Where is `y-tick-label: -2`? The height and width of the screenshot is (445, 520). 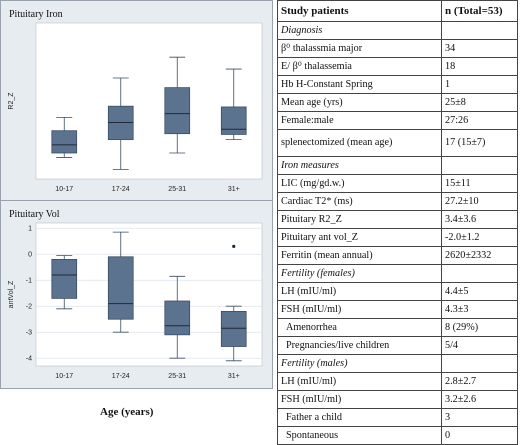 y-tick-label: -2 is located at coordinates (29, 307).